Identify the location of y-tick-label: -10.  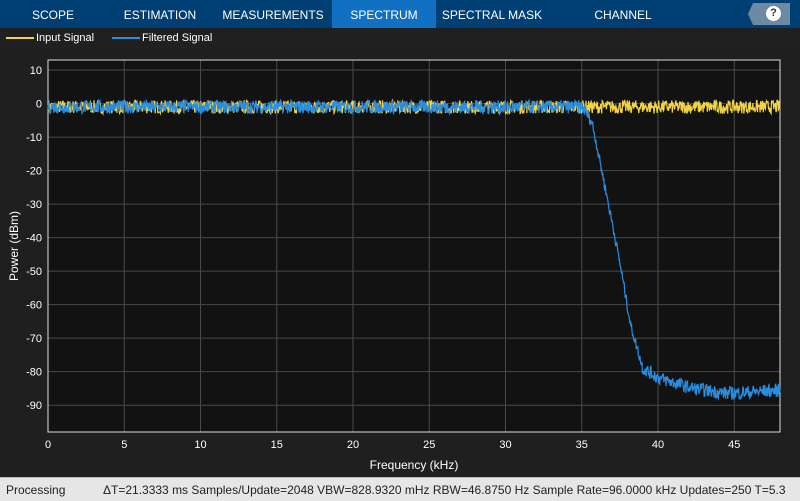
(34, 138).